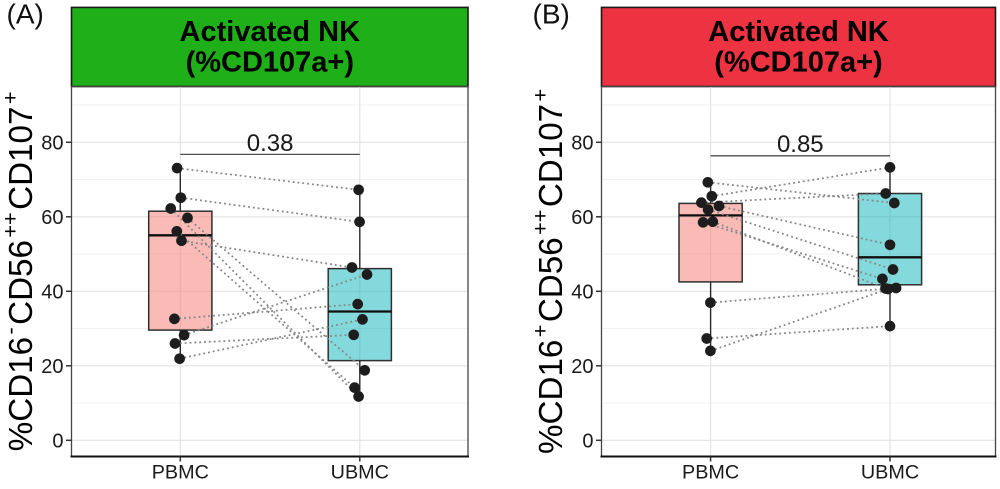  What do you see at coordinates (800, 144) in the screenshot?
I see `svg-text: 0.85` at bounding box center [800, 144].